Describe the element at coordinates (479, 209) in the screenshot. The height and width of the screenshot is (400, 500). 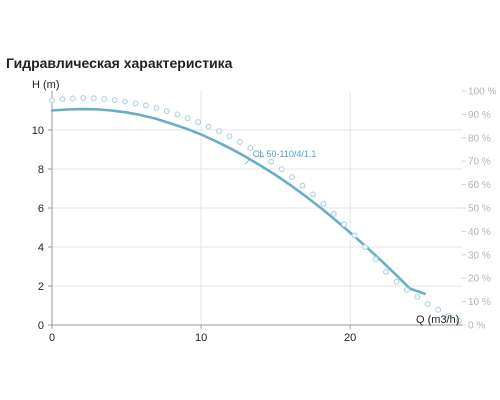
I see `y2-tick-label: 50 %` at that location.